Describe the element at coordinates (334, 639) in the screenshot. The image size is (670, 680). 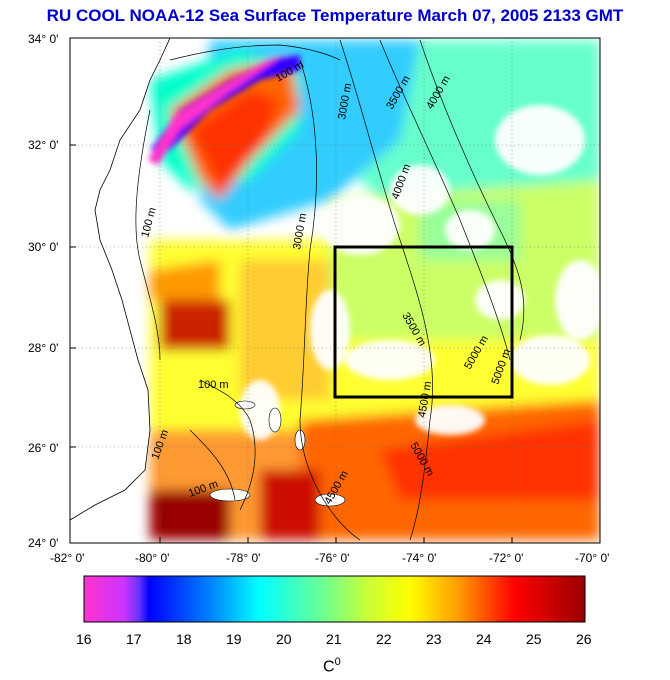
I see `colorbar-tick-21: 21` at that location.